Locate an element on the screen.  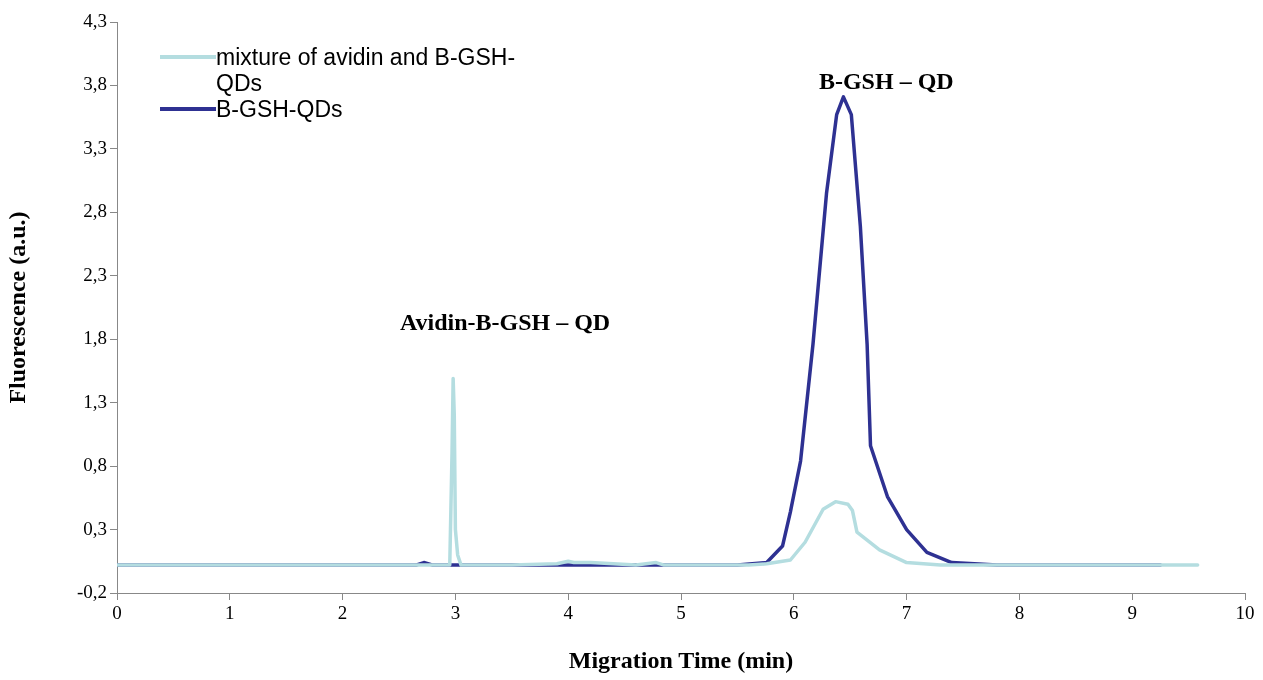
x-axis-title: Migration Time (min) is located at coordinates (681, 659).